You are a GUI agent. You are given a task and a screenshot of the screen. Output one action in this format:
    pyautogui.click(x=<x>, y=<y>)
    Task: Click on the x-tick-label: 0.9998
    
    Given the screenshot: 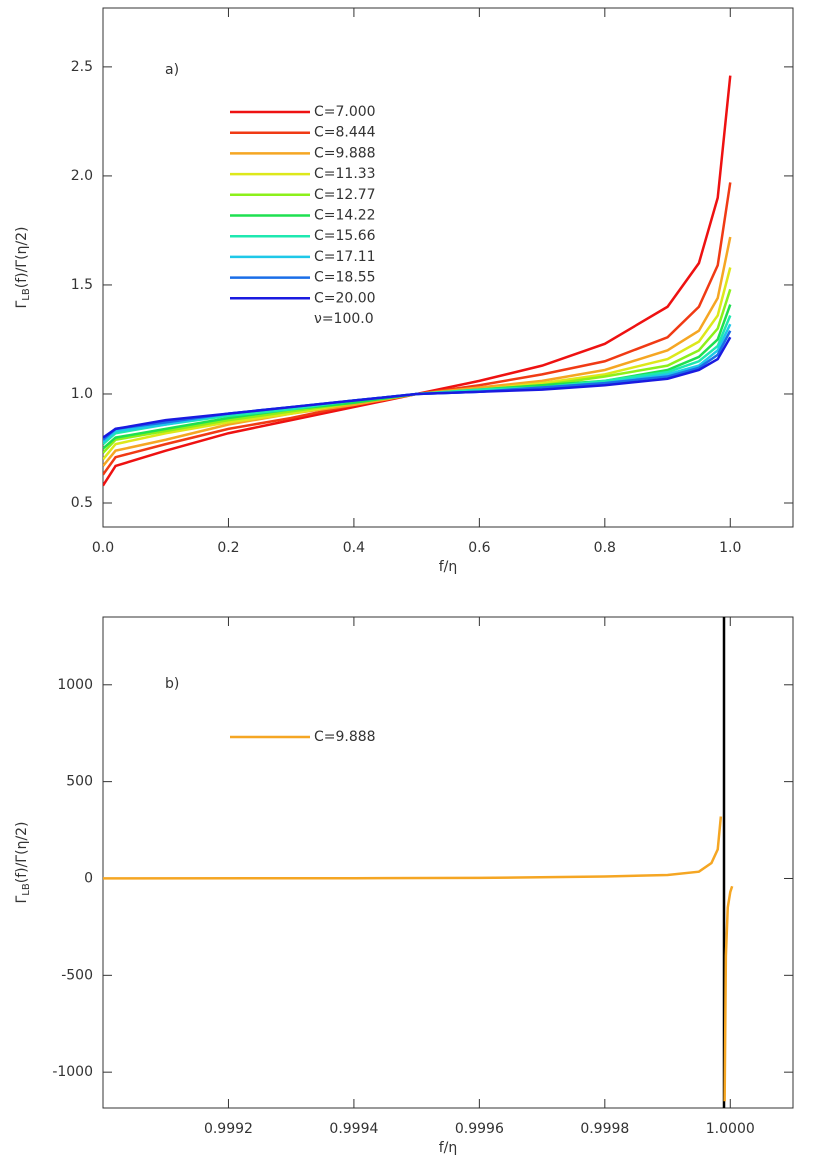 What is the action you would take?
    pyautogui.click(x=604, y=1129)
    